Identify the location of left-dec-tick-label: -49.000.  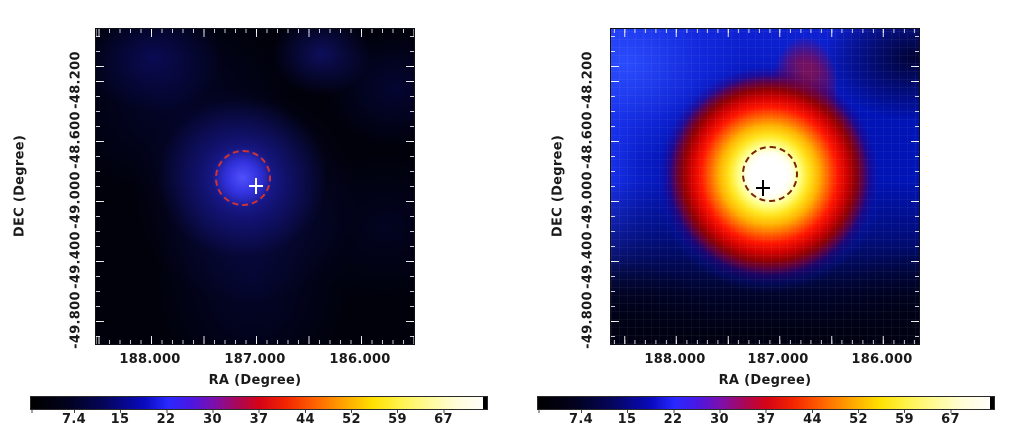
(76, 200).